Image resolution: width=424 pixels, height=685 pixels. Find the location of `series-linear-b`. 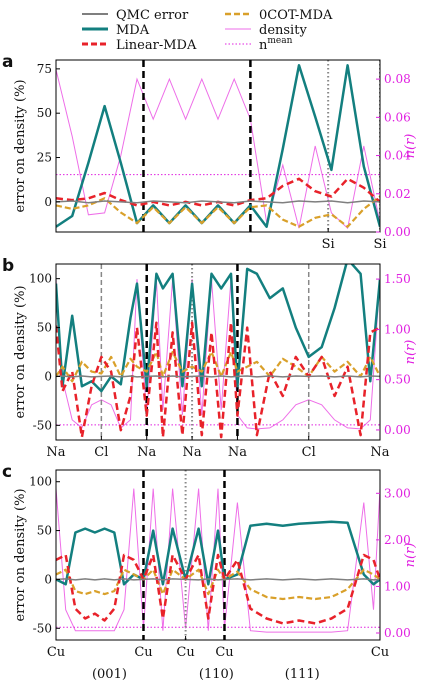

series-linear-b is located at coordinates (218, 380).